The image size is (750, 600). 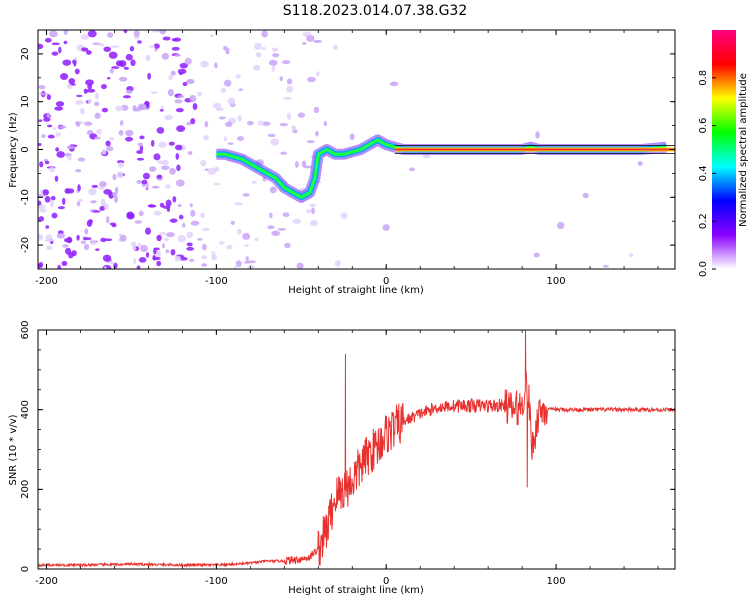 I want to click on heatmap-x-axis-label: Height of straight line (km), so click(x=356, y=290).